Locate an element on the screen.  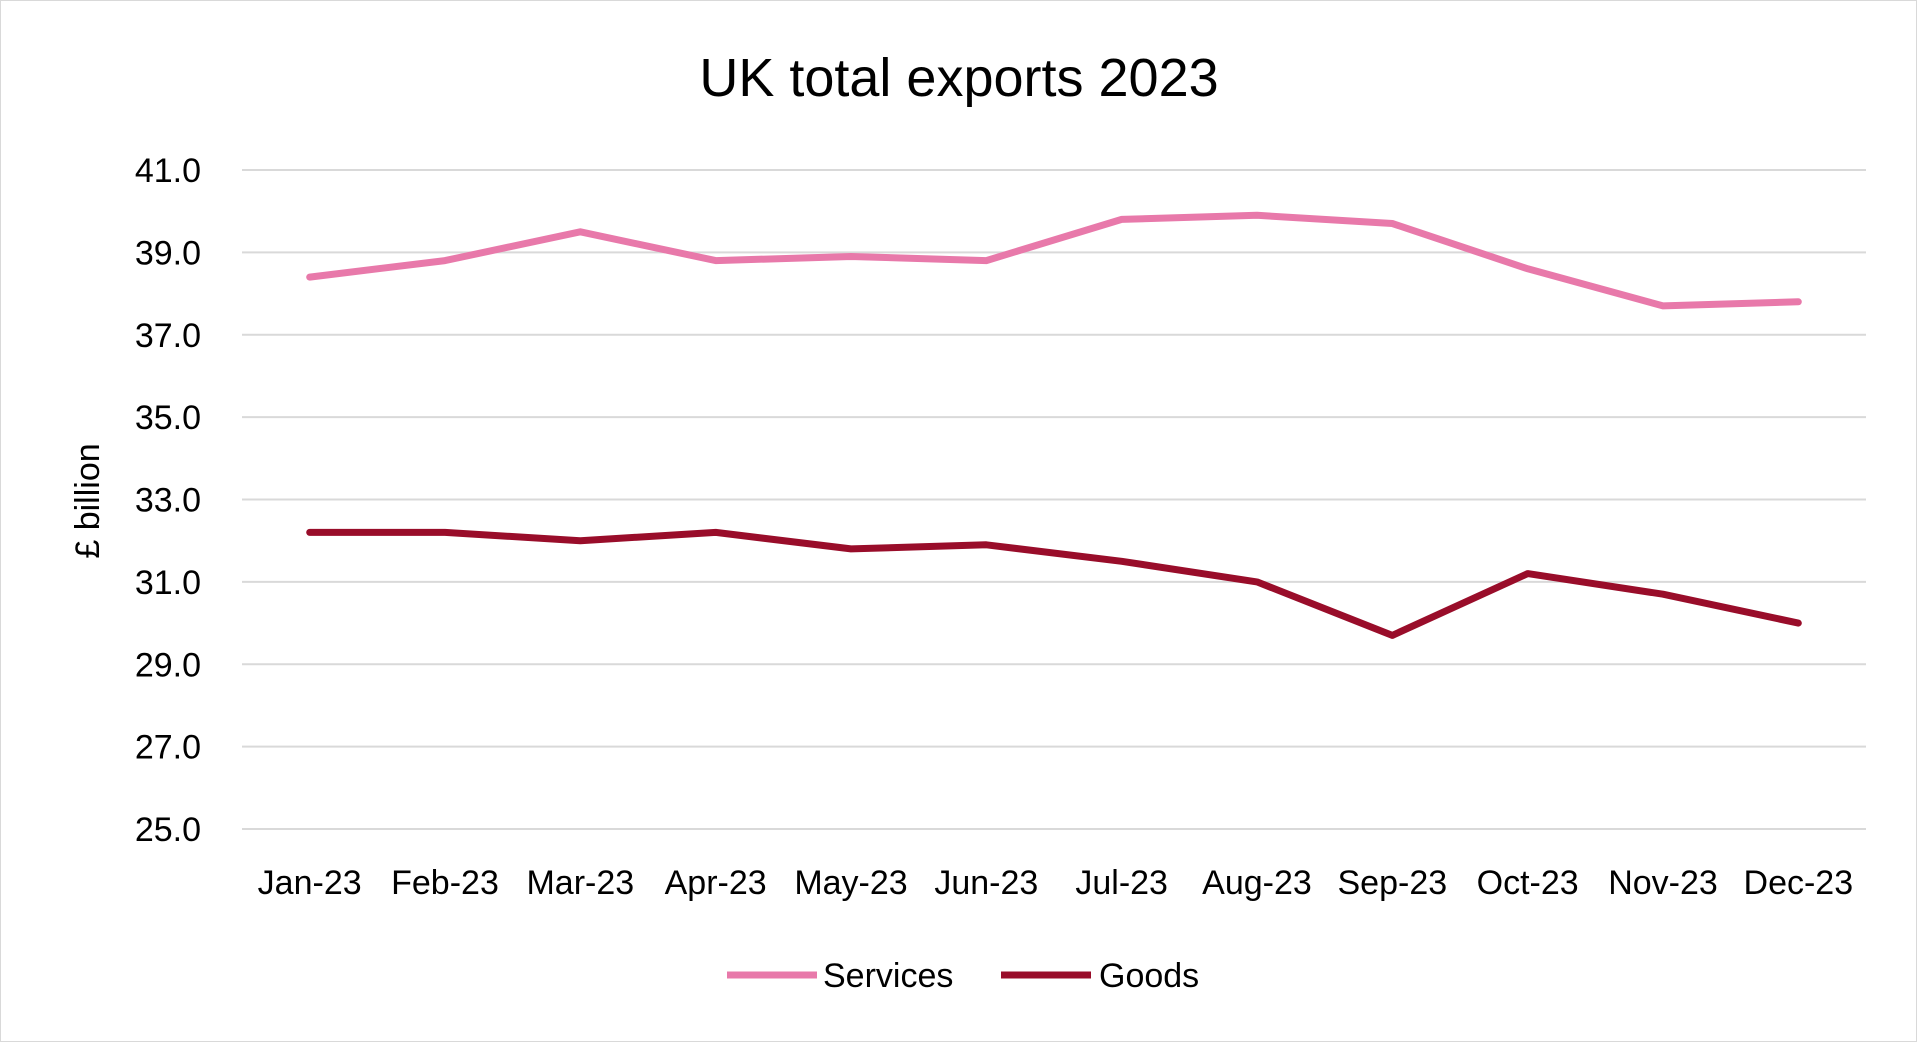
y-axis-title: £ billion is located at coordinates (88, 500).